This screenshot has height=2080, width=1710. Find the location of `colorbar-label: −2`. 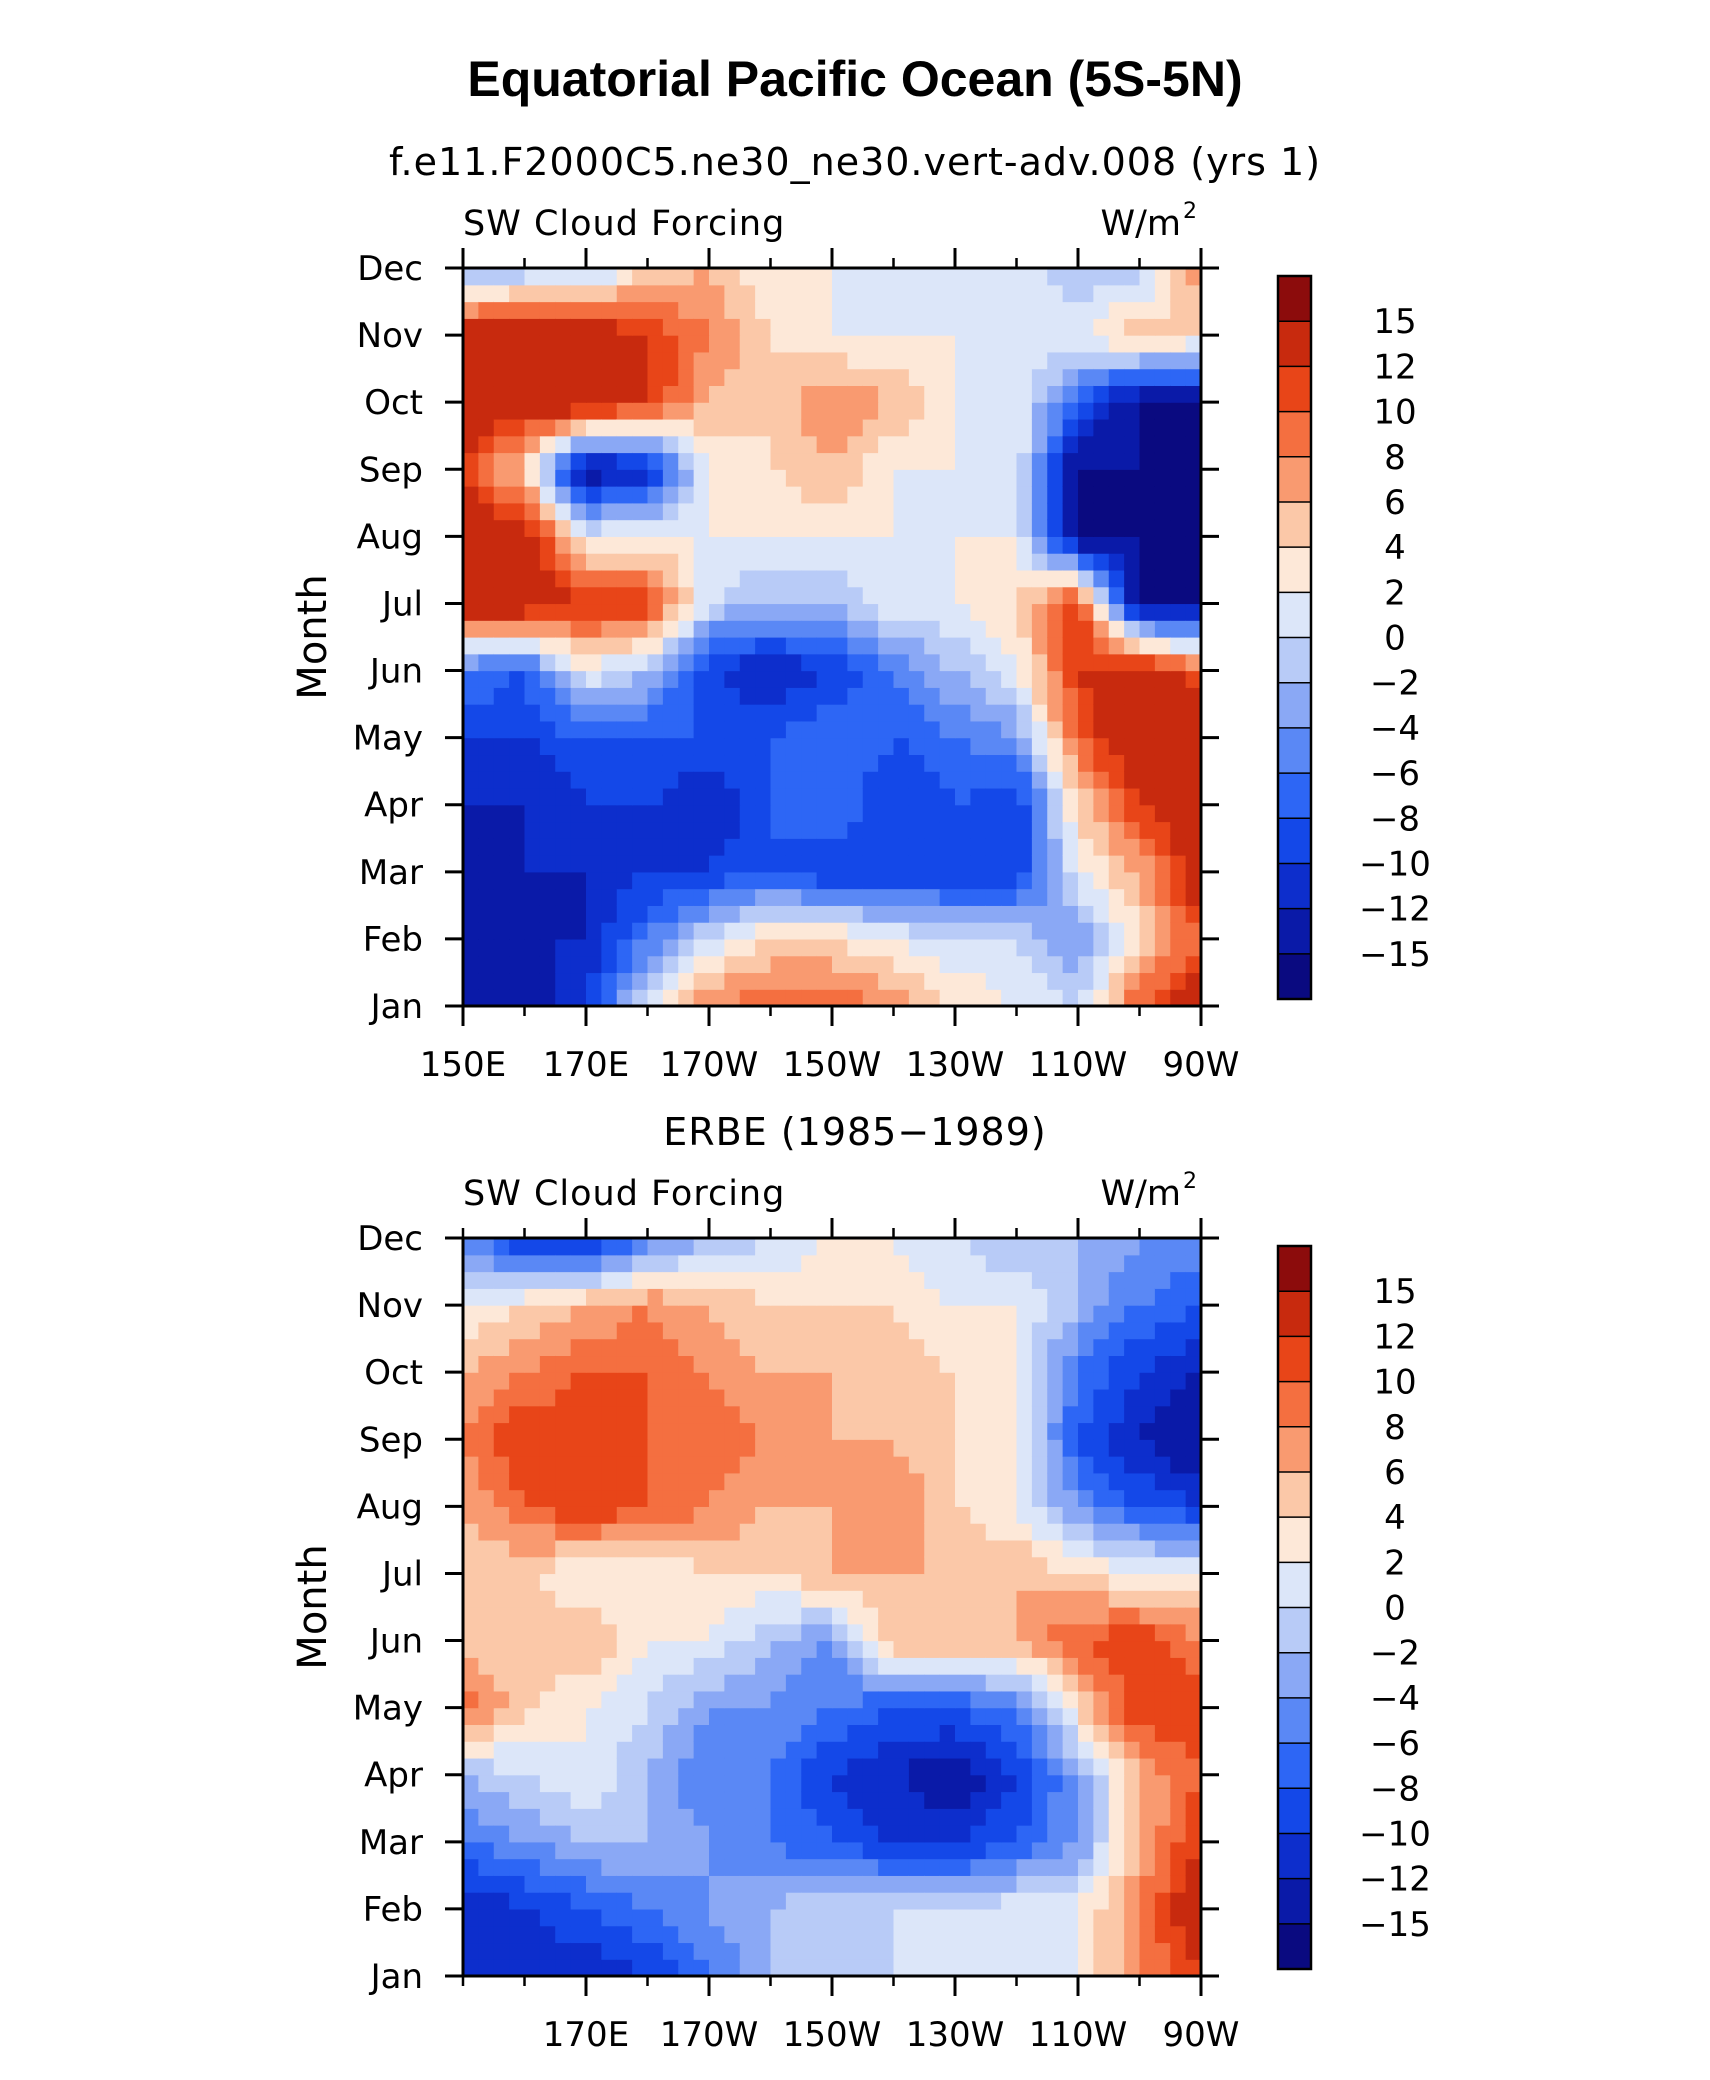

colorbar-label: −2 is located at coordinates (1395, 1654).